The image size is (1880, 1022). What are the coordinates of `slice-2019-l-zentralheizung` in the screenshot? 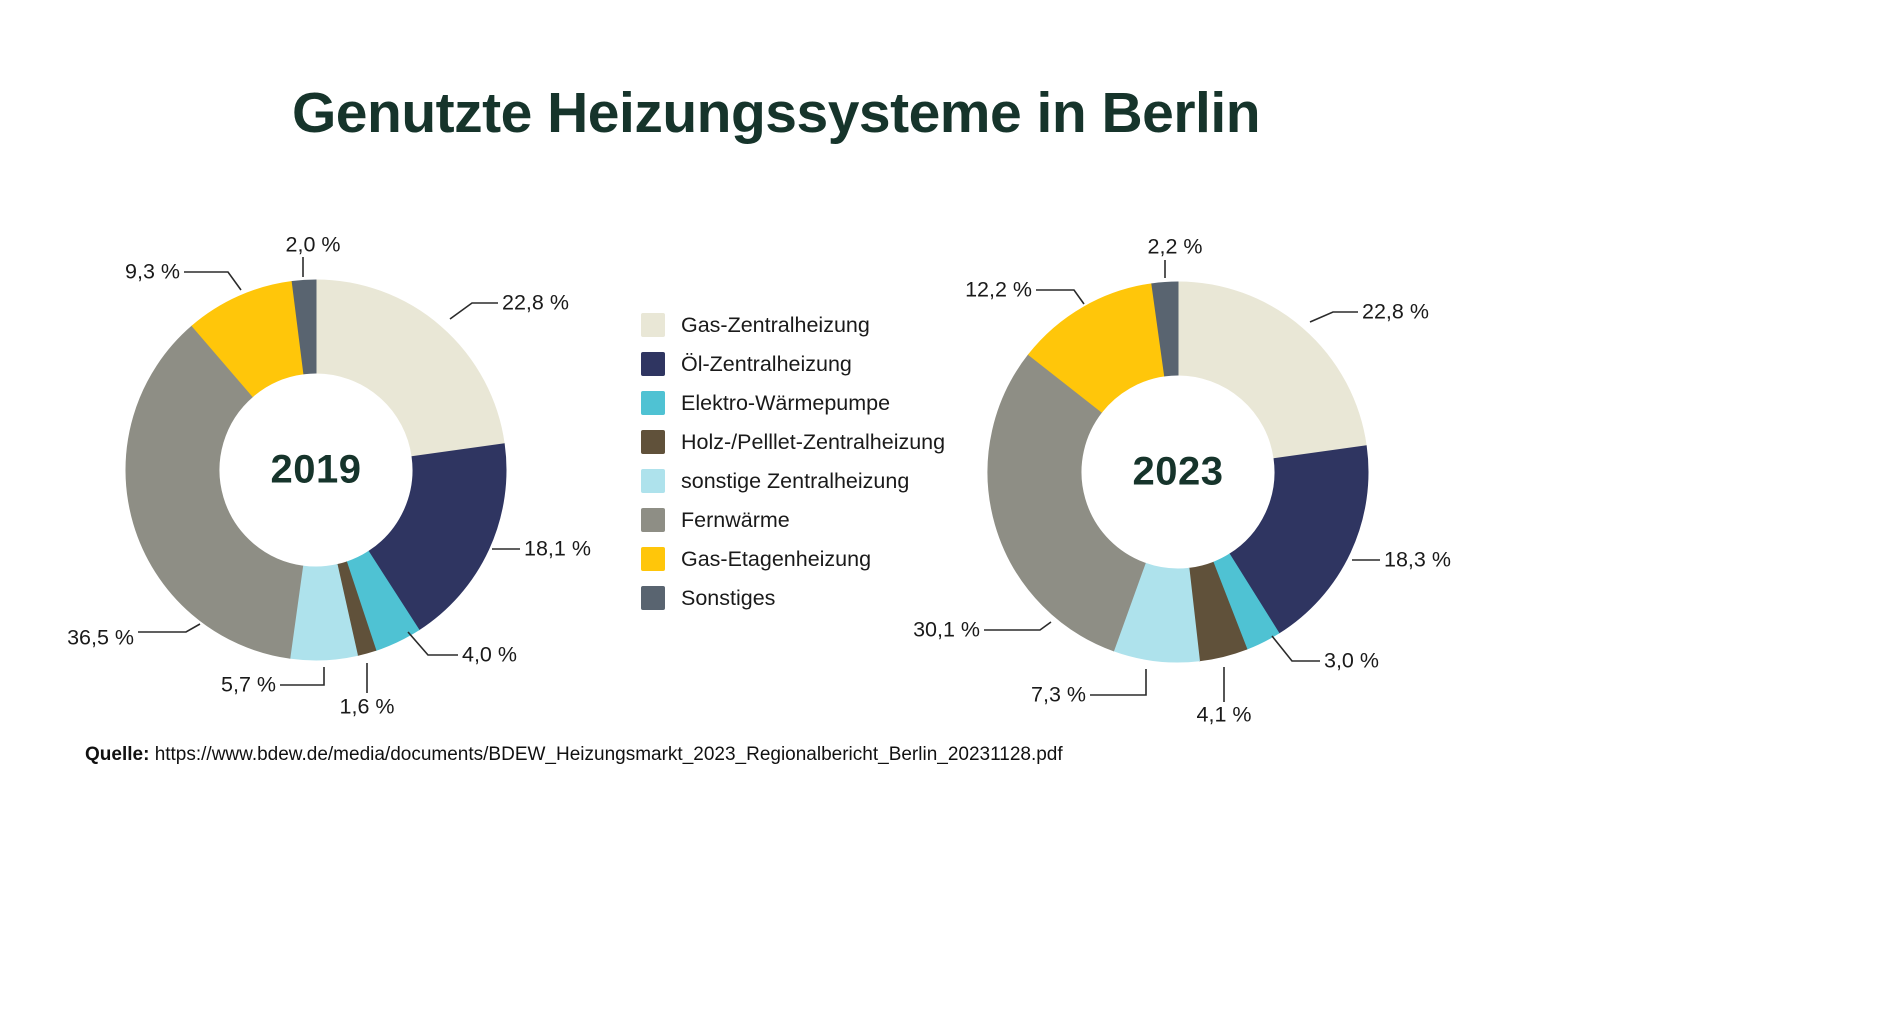 It's located at (437, 537).